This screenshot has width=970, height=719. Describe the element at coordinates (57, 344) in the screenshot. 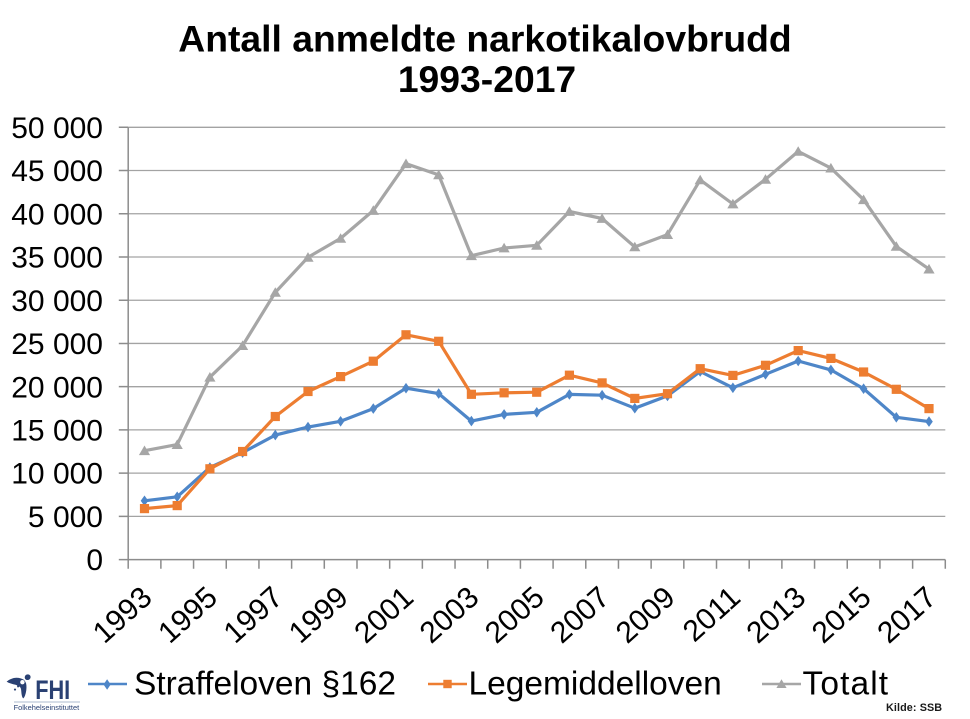

I see `svg-text: 25 000` at that location.